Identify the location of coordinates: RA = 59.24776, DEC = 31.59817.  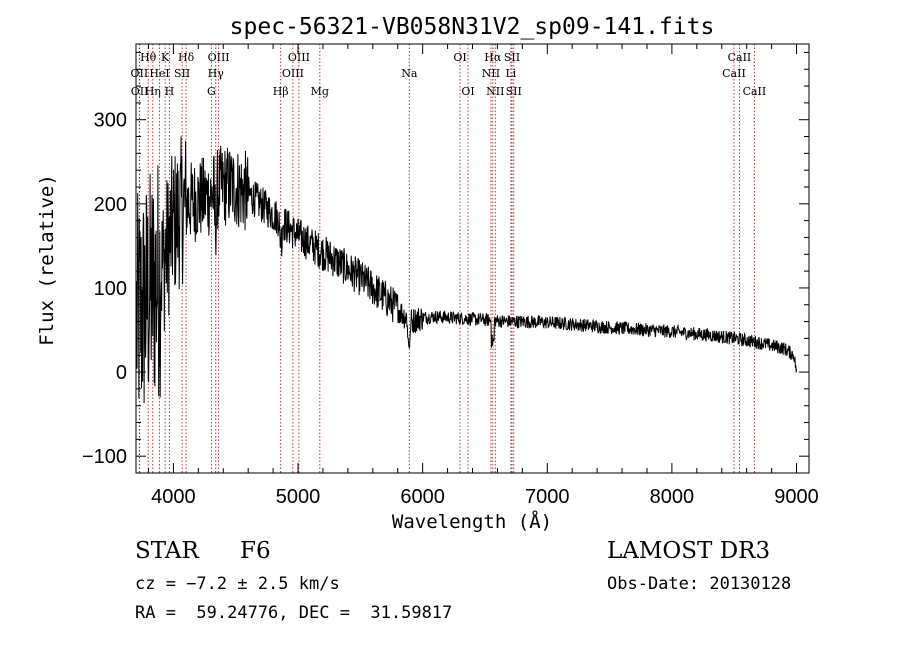
(294, 613).